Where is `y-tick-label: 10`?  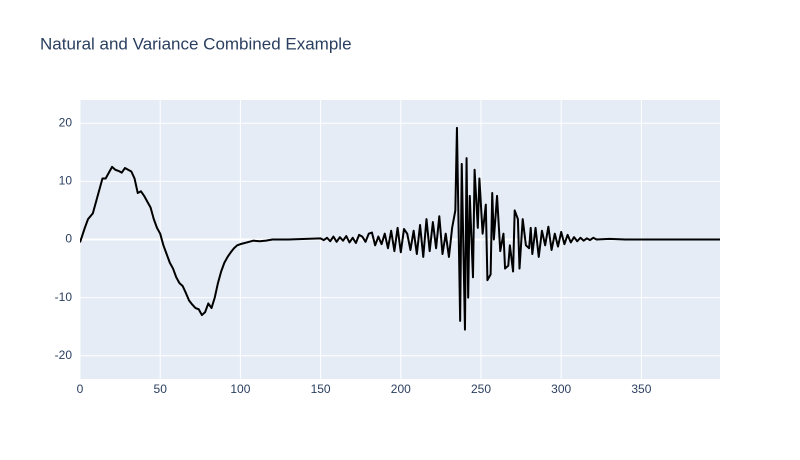
y-tick-label: 10 is located at coordinates (66, 181).